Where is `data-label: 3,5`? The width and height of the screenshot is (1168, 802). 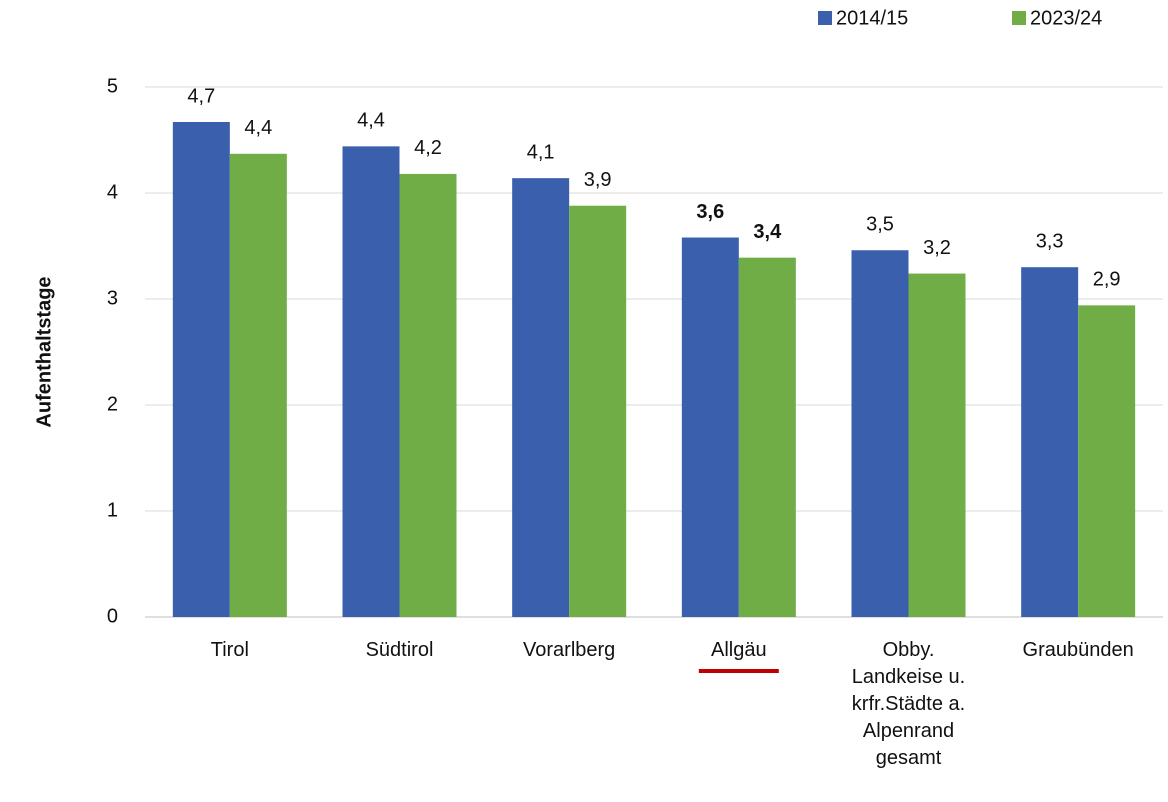 data-label: 3,5 is located at coordinates (880, 225).